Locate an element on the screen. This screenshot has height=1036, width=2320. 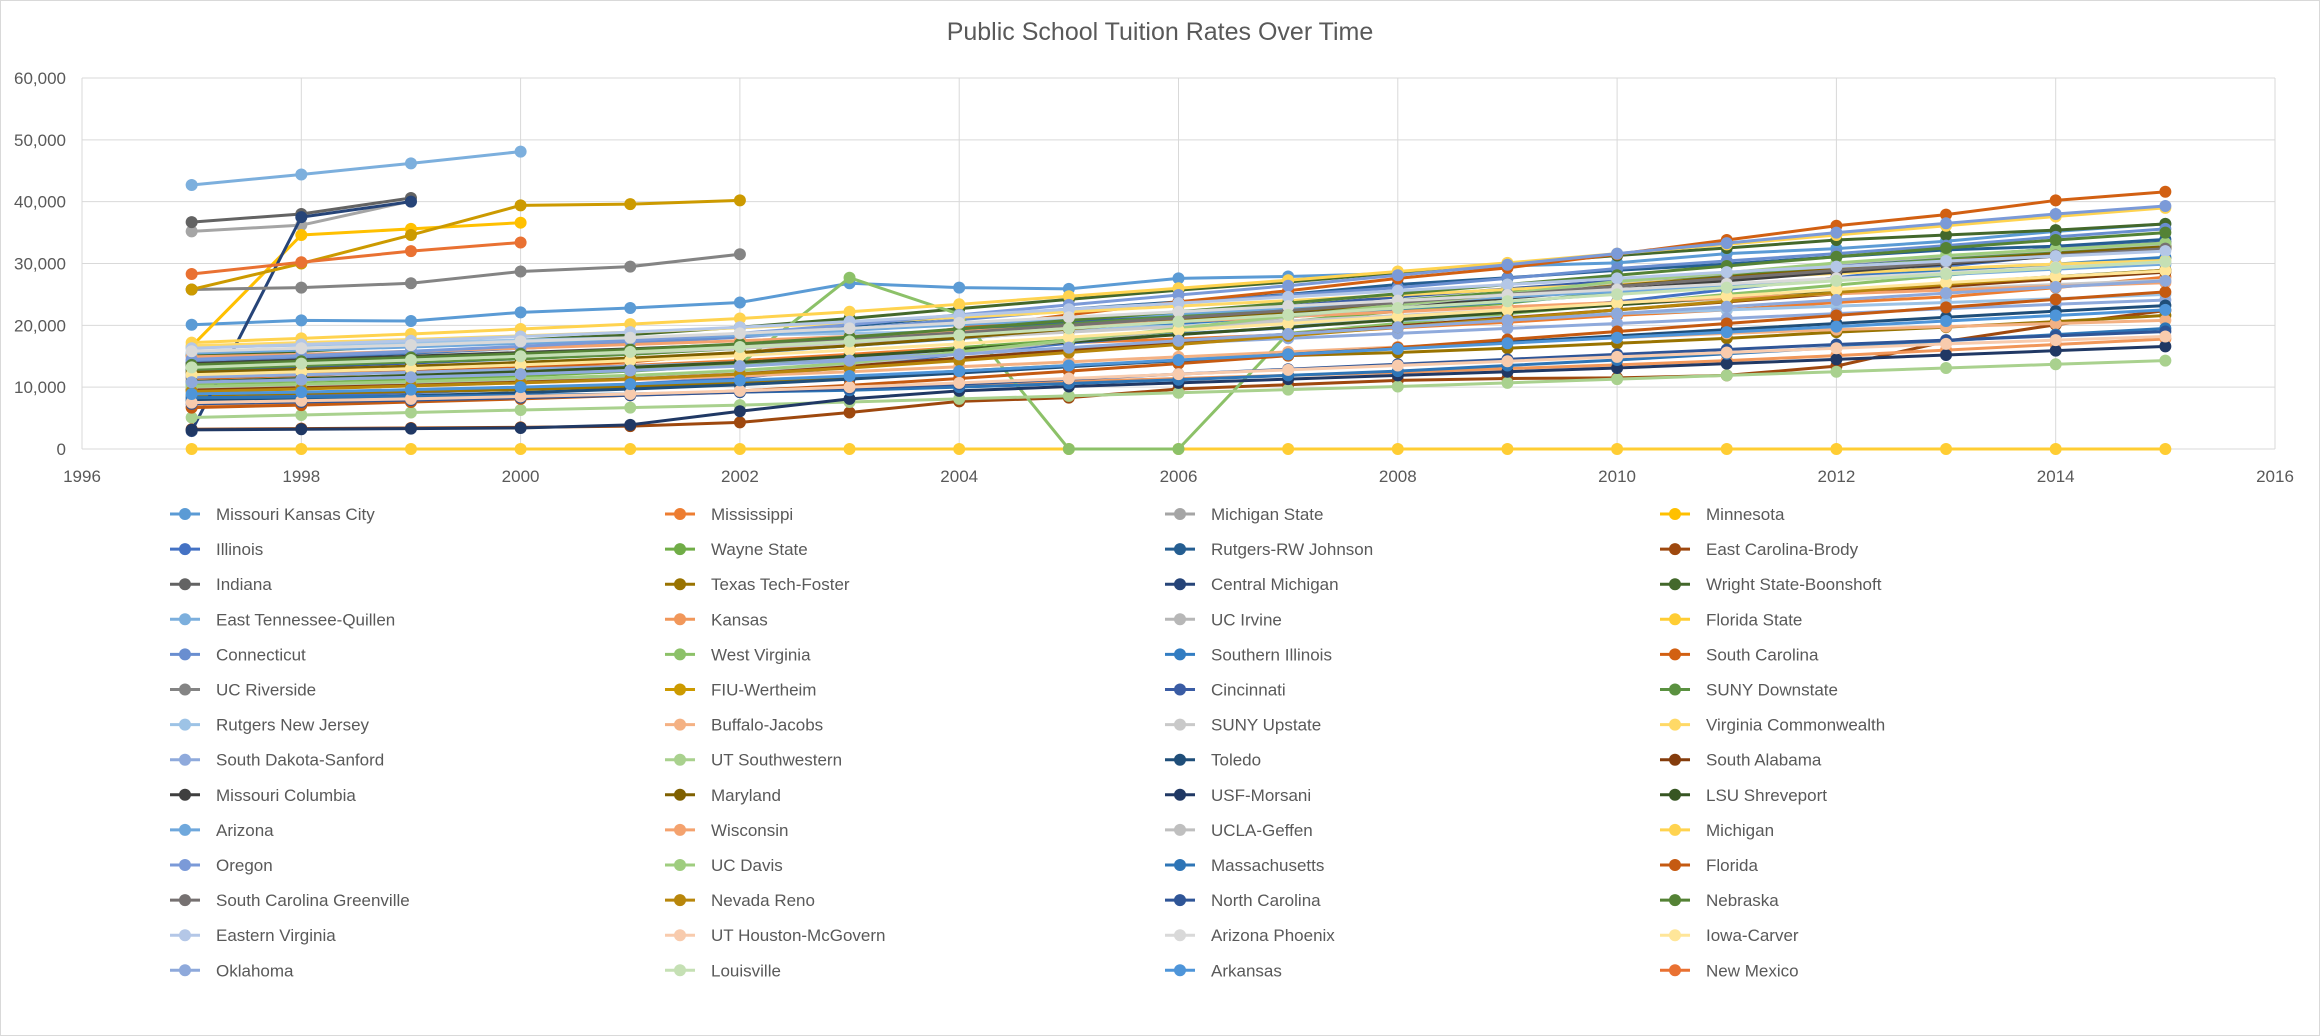
legend-label: Texas Tech-Foster is located at coordinates (780, 584).